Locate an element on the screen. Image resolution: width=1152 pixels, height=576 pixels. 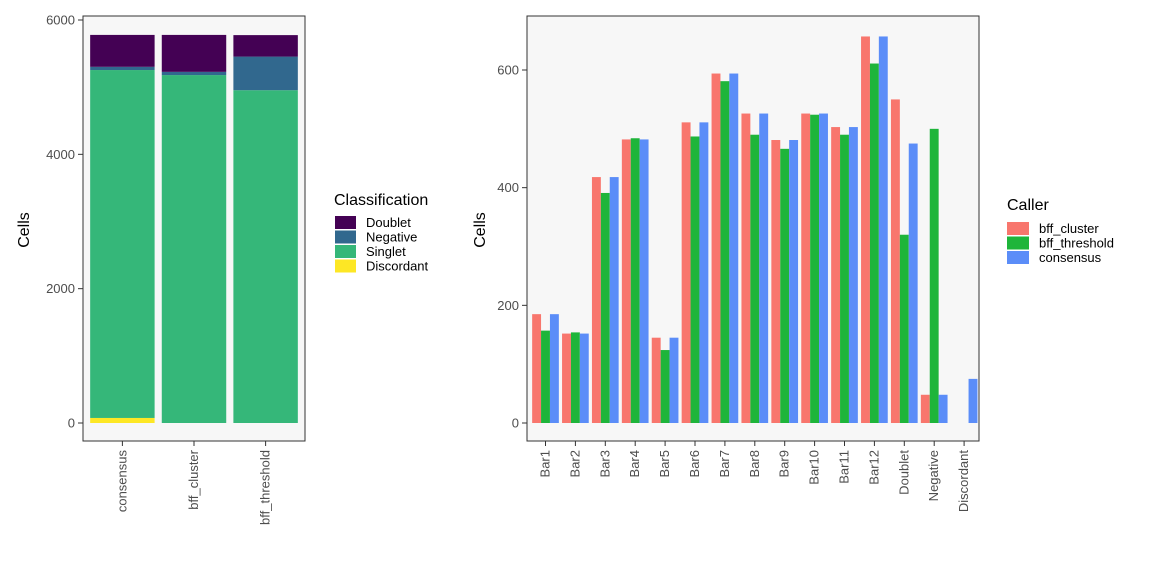
bar-bar7-consensus is located at coordinates (734, 248).